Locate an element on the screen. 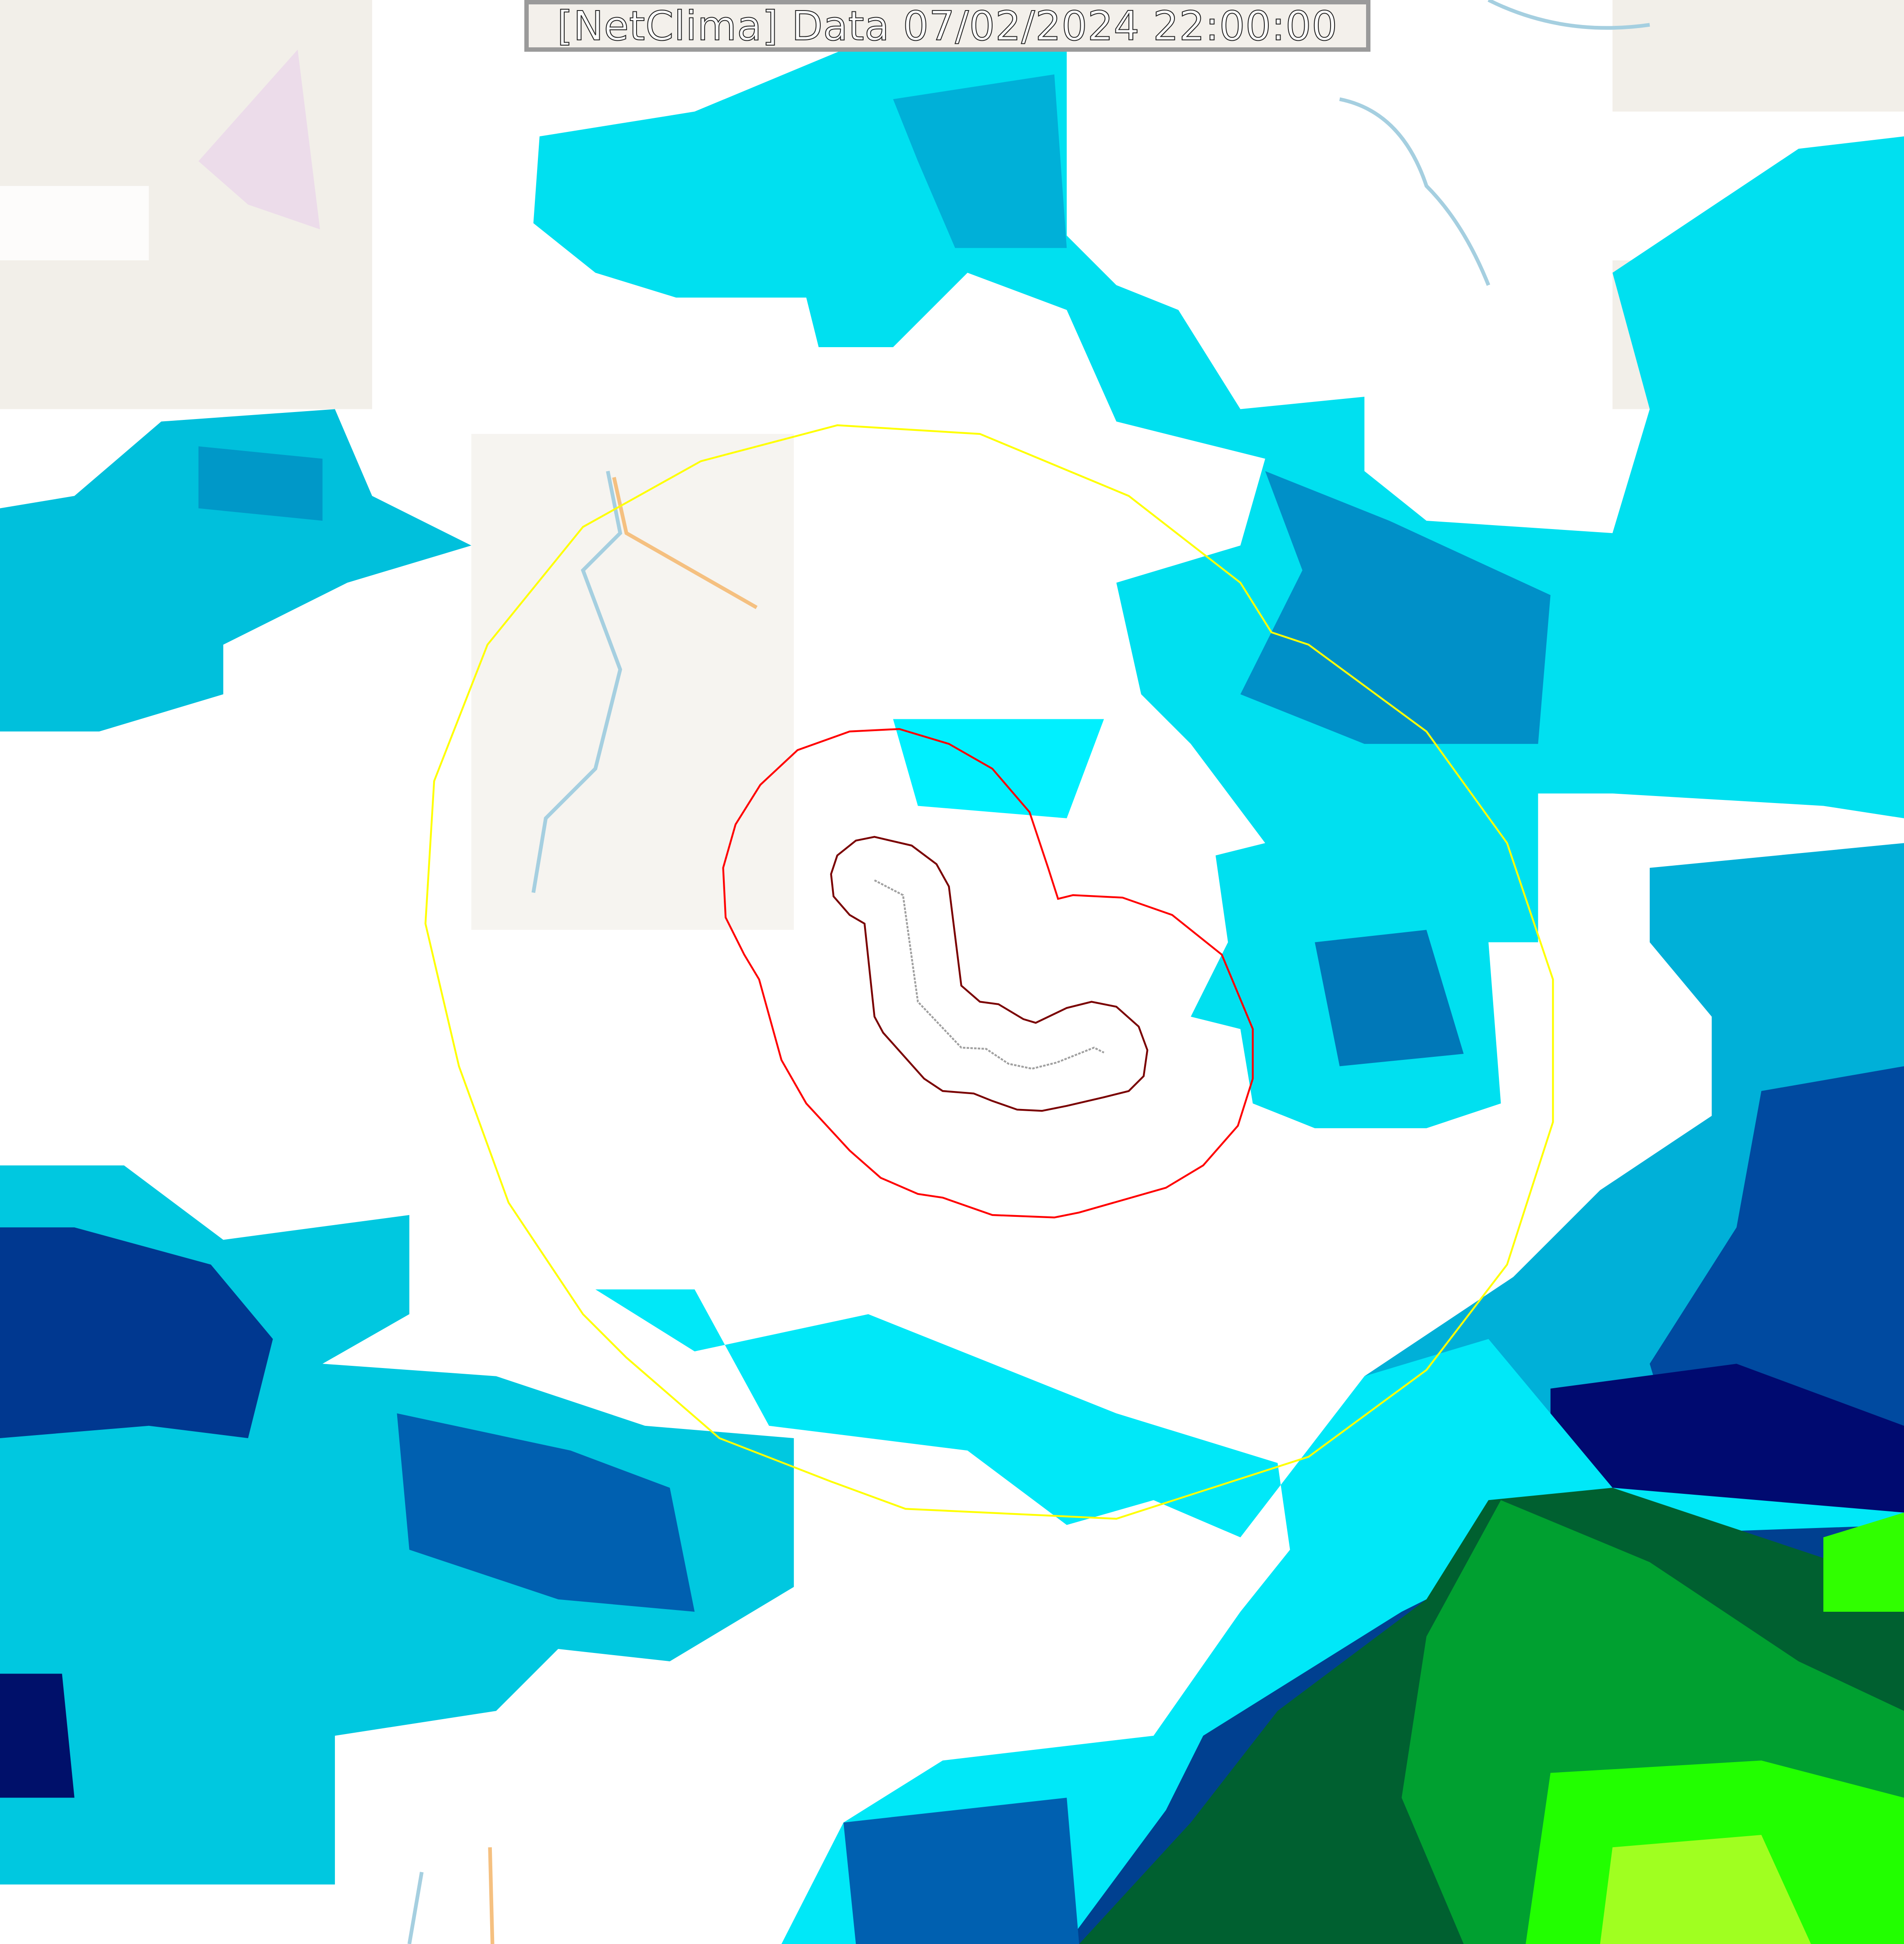 This screenshot has height=1944, width=1904. title-banner: [NetClima] Data 07/02/2024 22:00:00 is located at coordinates (947, 26).